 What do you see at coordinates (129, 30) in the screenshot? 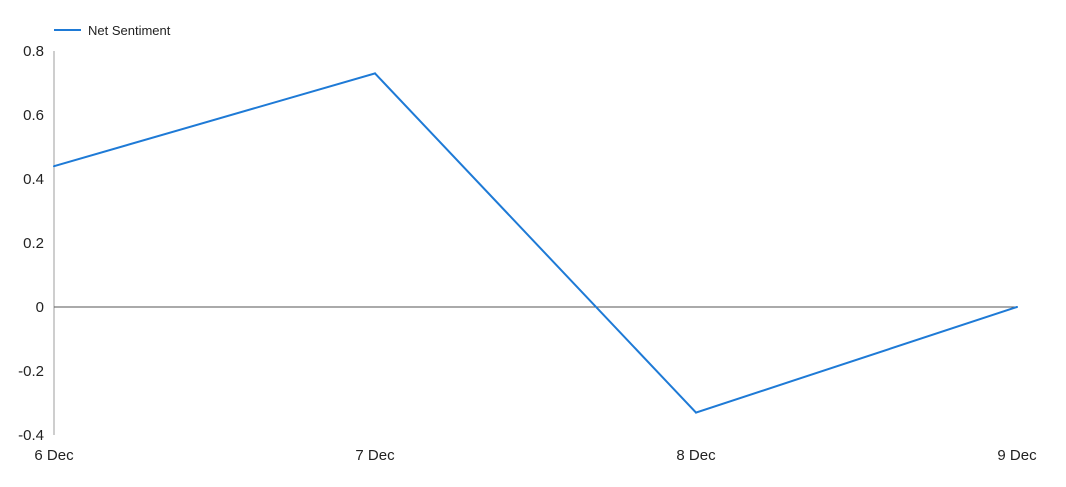
I see `legend-label-net-sentiment: Net Sentiment` at bounding box center [129, 30].